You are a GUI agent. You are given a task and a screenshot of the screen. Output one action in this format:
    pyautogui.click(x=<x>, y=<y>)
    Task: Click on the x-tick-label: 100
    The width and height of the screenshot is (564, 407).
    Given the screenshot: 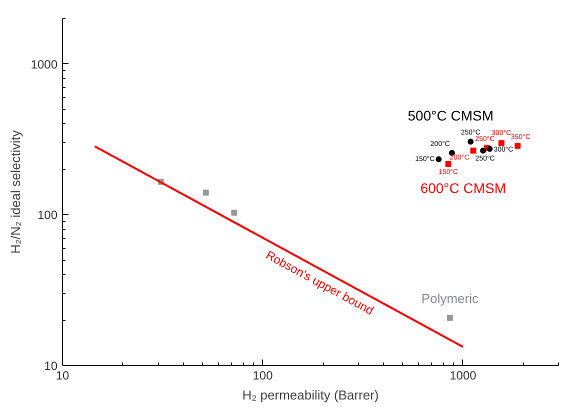 What is the action you would take?
    pyautogui.click(x=263, y=375)
    